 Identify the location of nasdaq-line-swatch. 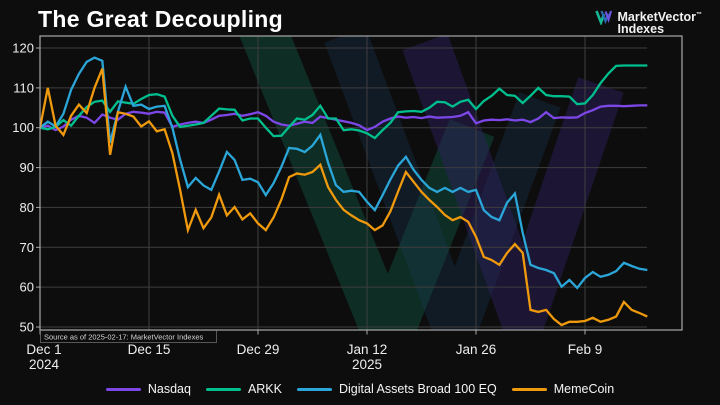
(123, 389).